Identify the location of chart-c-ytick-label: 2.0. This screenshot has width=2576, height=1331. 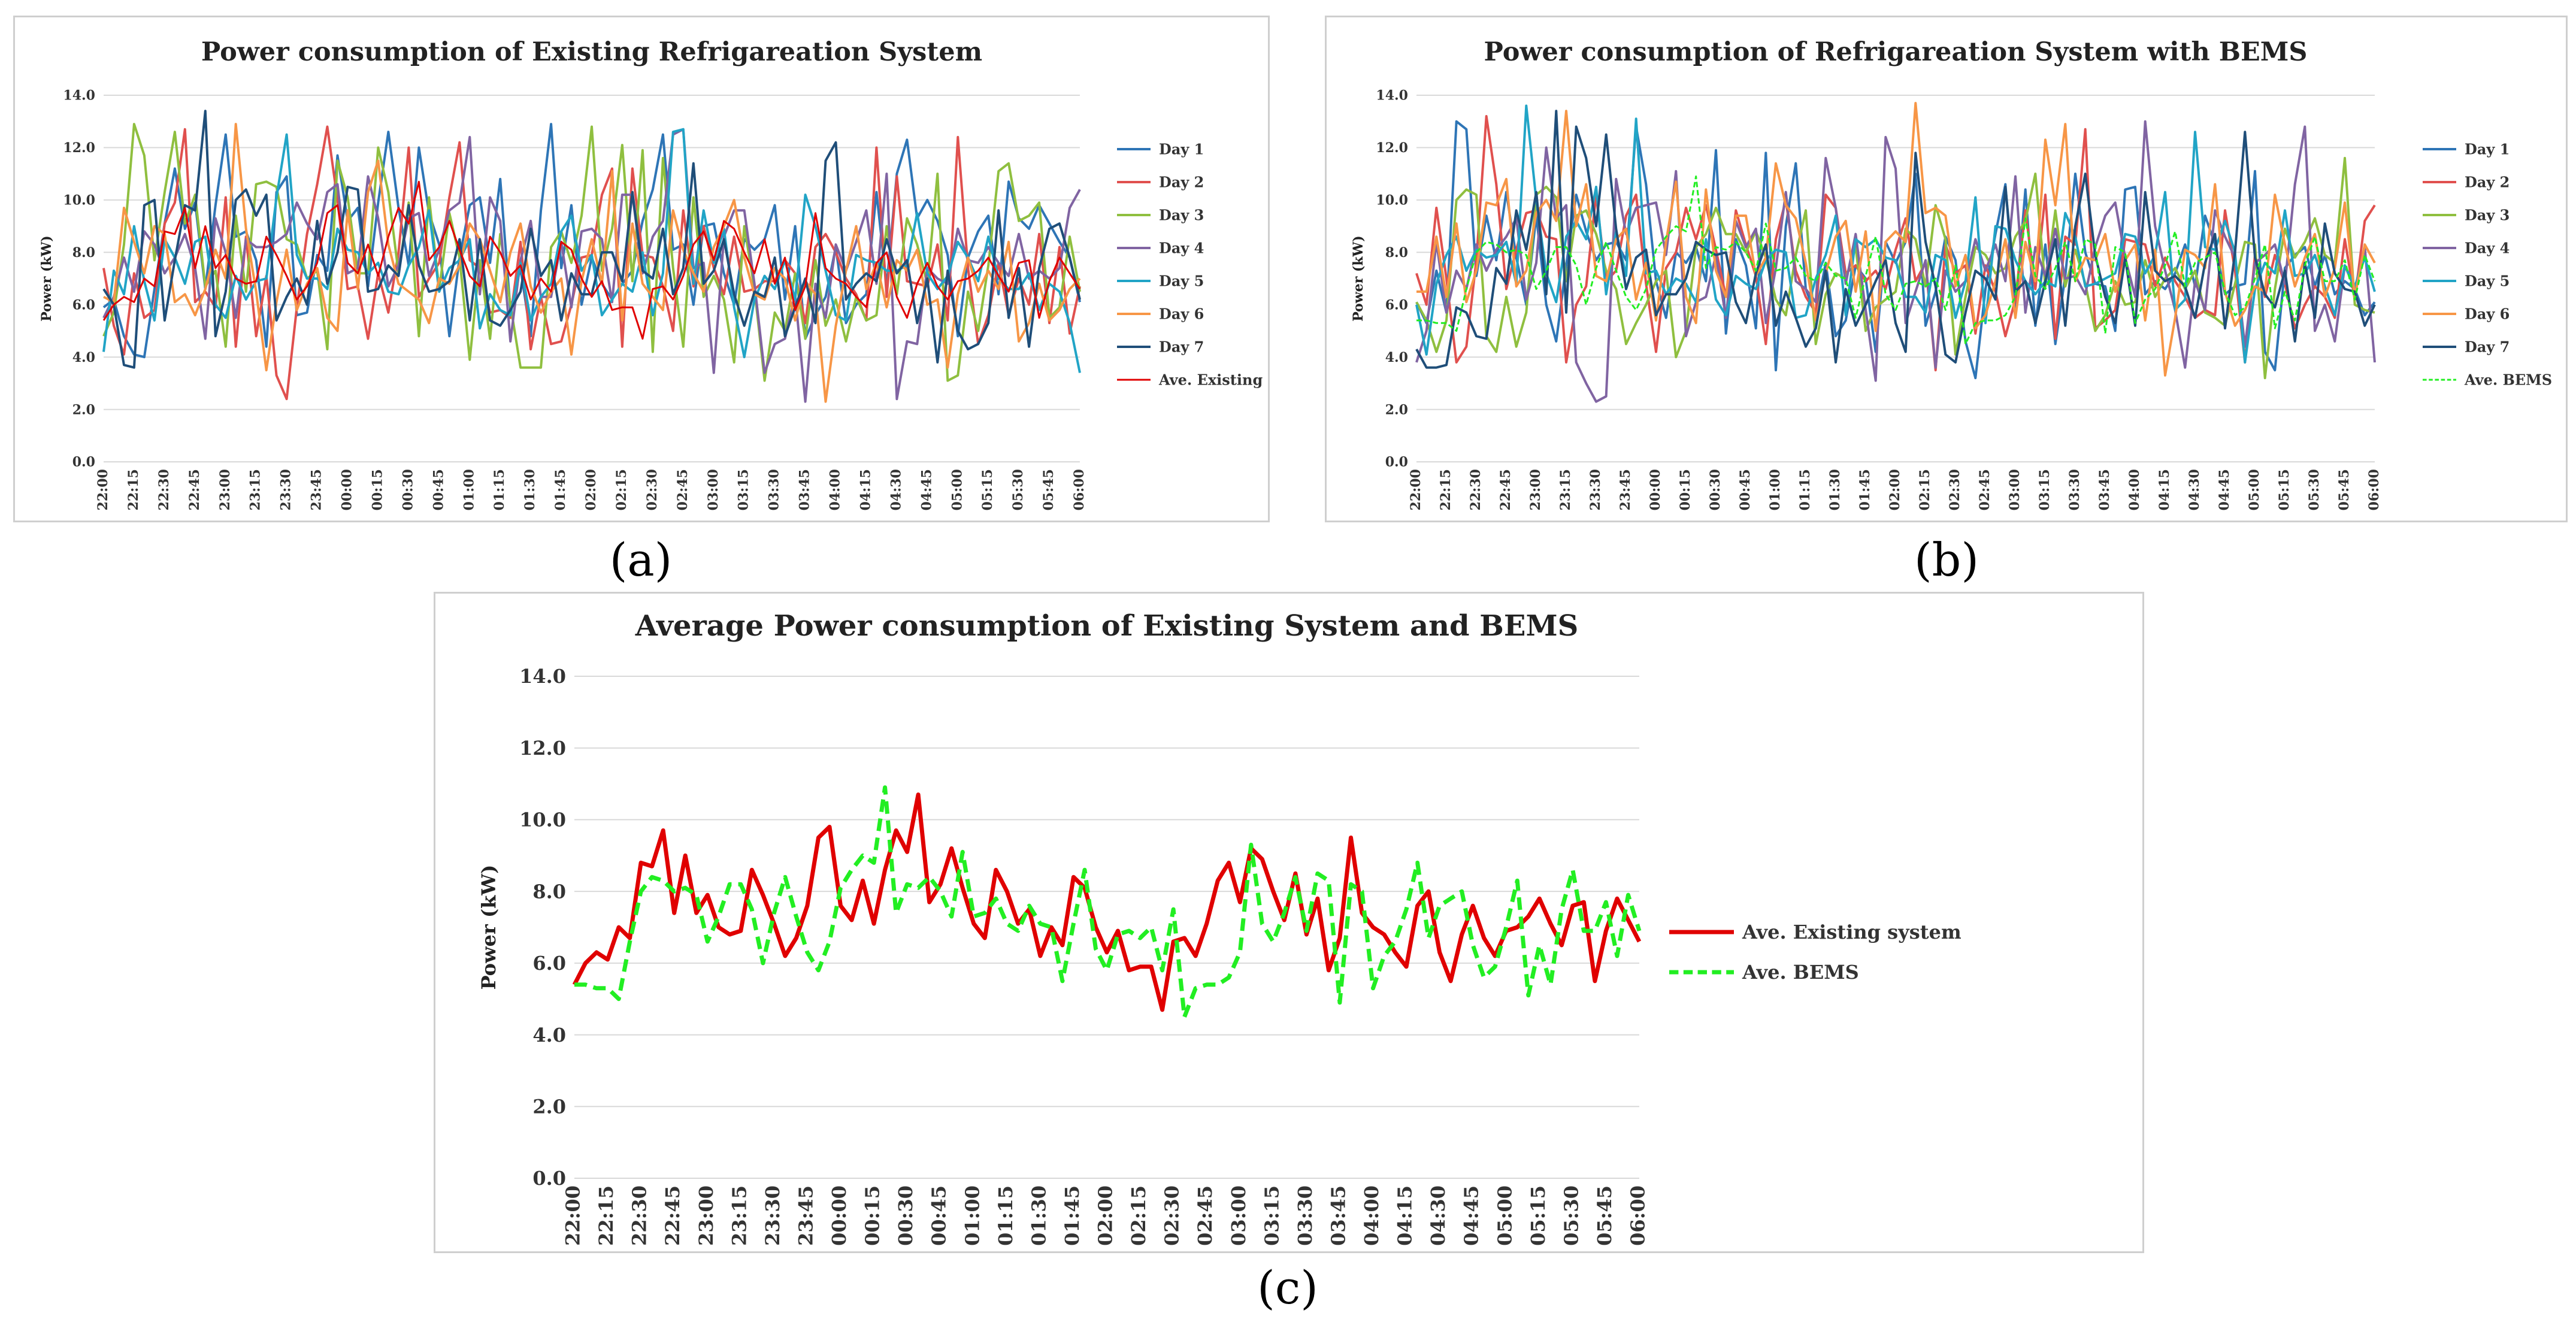
(549, 1106).